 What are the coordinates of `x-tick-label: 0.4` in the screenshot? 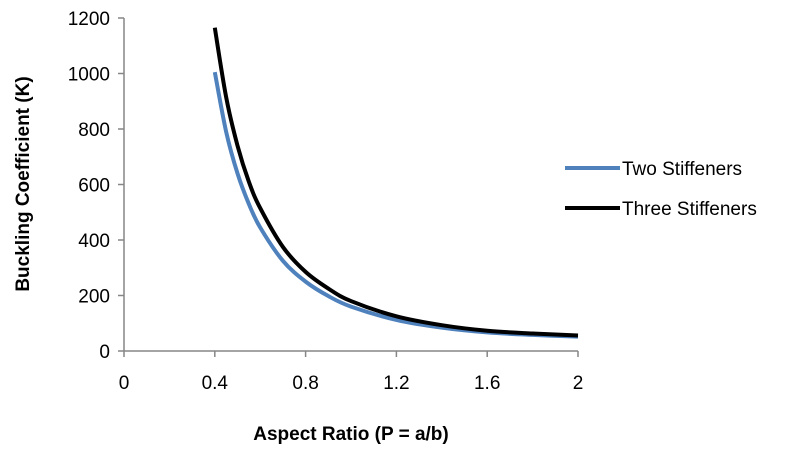 It's located at (215, 383).